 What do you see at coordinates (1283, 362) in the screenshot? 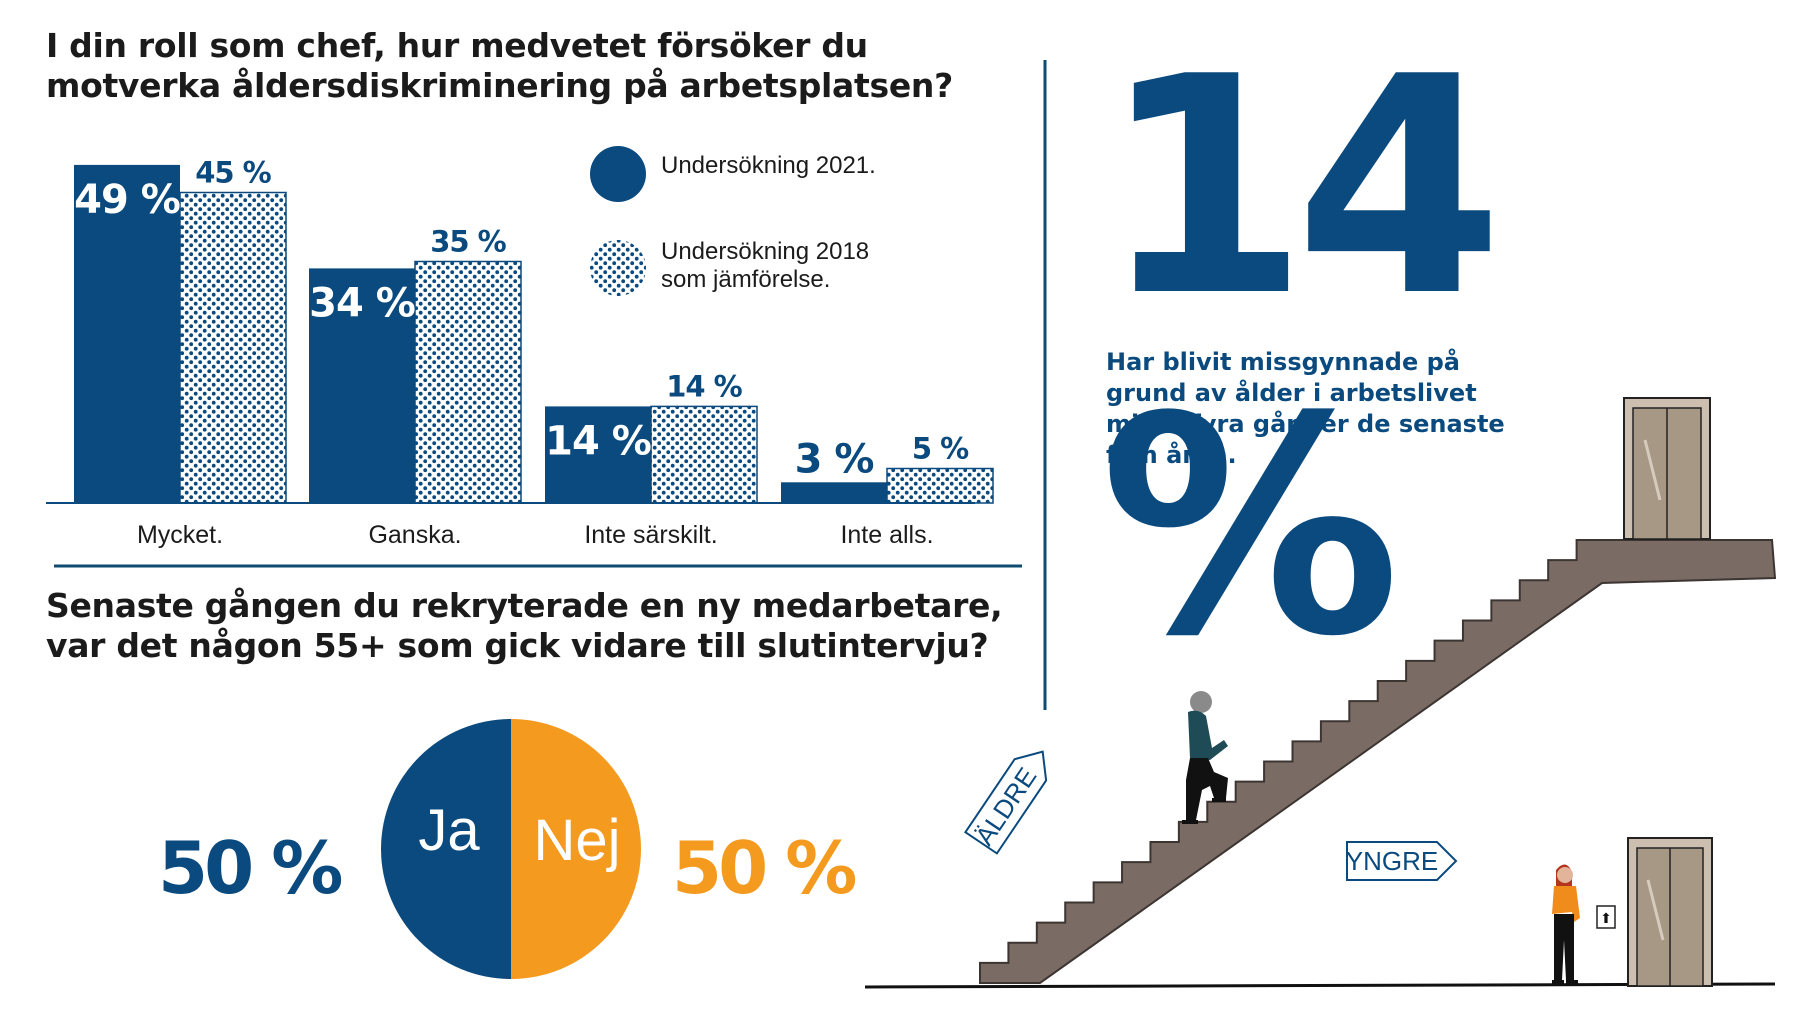
I see `highlight-description-line1: Har blivit missgynnade på` at bounding box center [1283, 362].